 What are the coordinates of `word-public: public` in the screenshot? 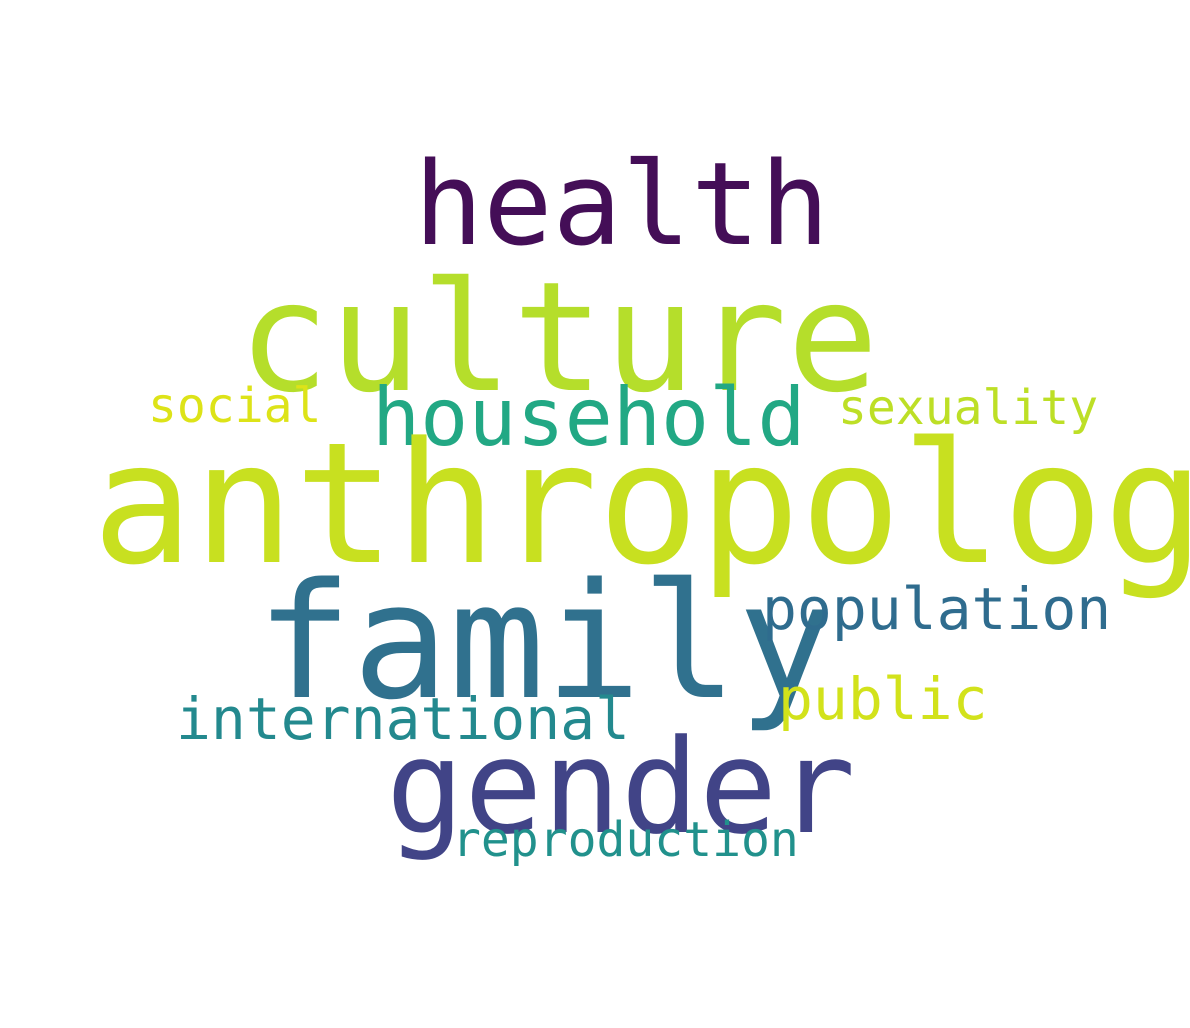 It's located at (883, 699).